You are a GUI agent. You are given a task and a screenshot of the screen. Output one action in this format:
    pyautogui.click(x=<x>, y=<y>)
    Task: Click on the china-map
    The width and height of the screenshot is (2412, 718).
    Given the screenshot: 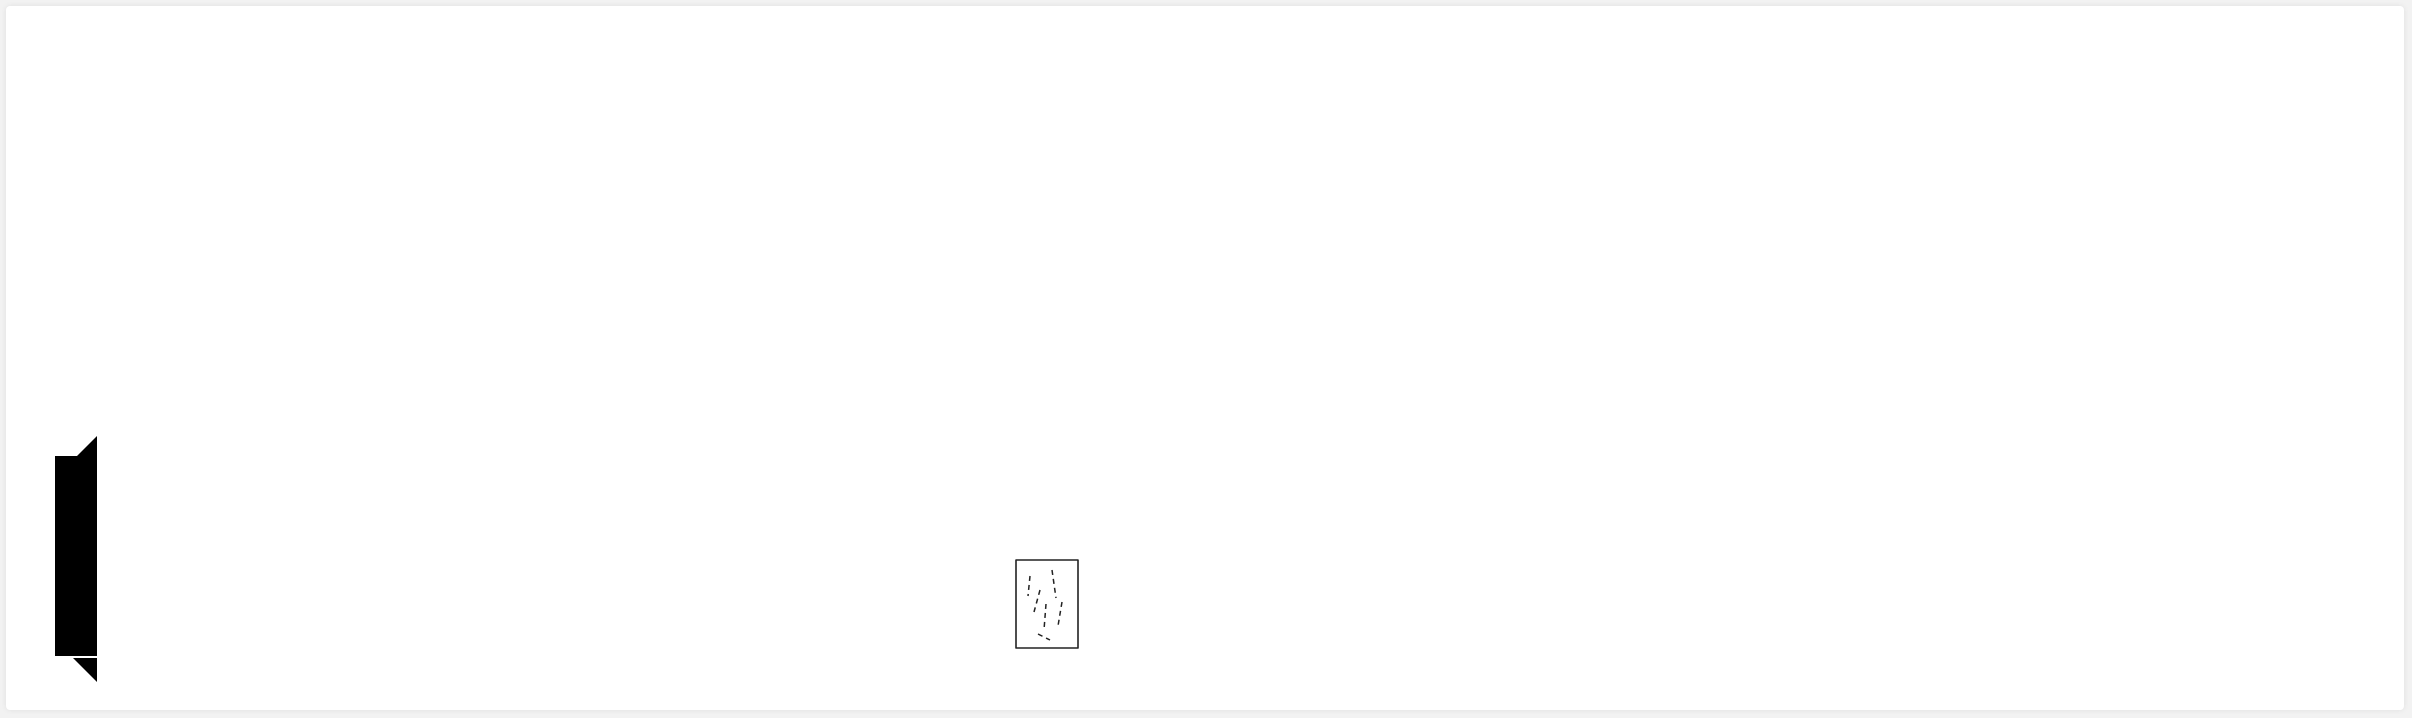 What is the action you would take?
    pyautogui.click(x=1047, y=604)
    